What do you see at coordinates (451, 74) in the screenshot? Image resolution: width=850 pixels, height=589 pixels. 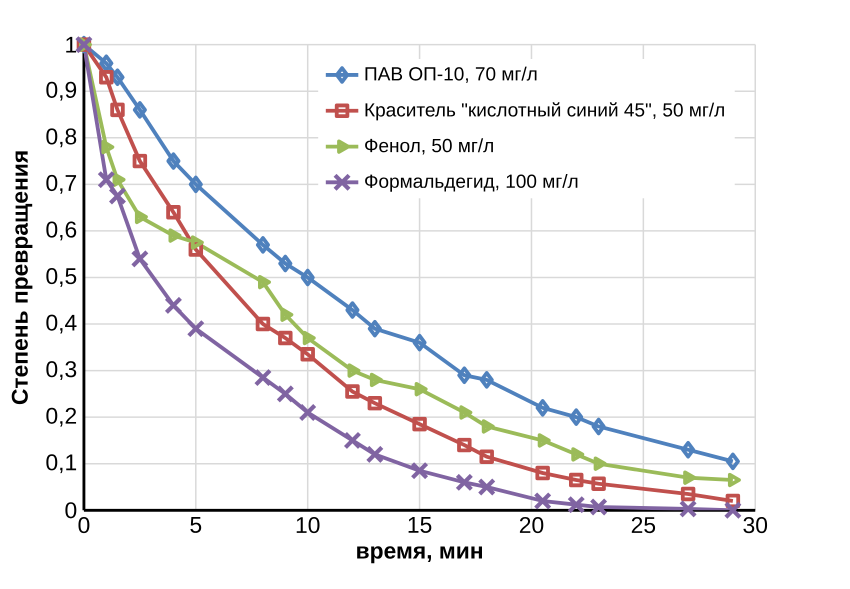 I see `legend-label: ПАВ ОП-10, 70 мг/л` at bounding box center [451, 74].